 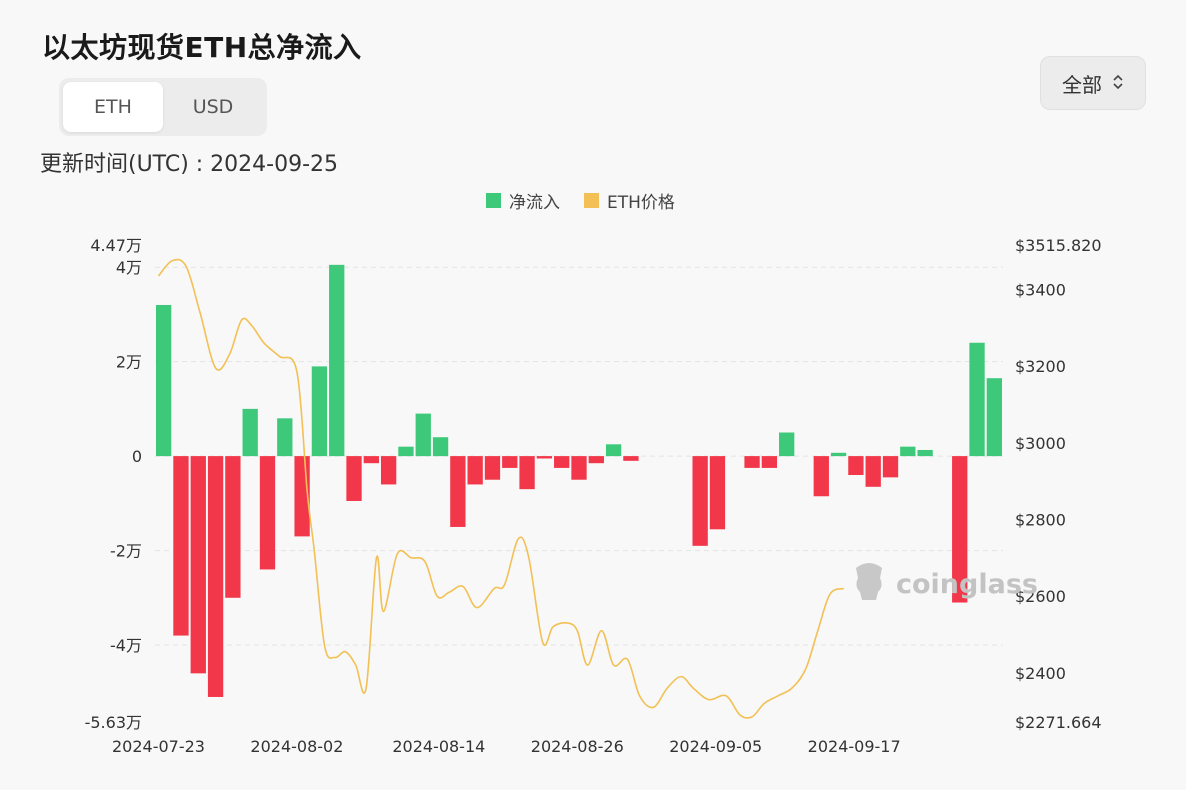 I want to click on watermark: coinglass, so click(x=944, y=584).